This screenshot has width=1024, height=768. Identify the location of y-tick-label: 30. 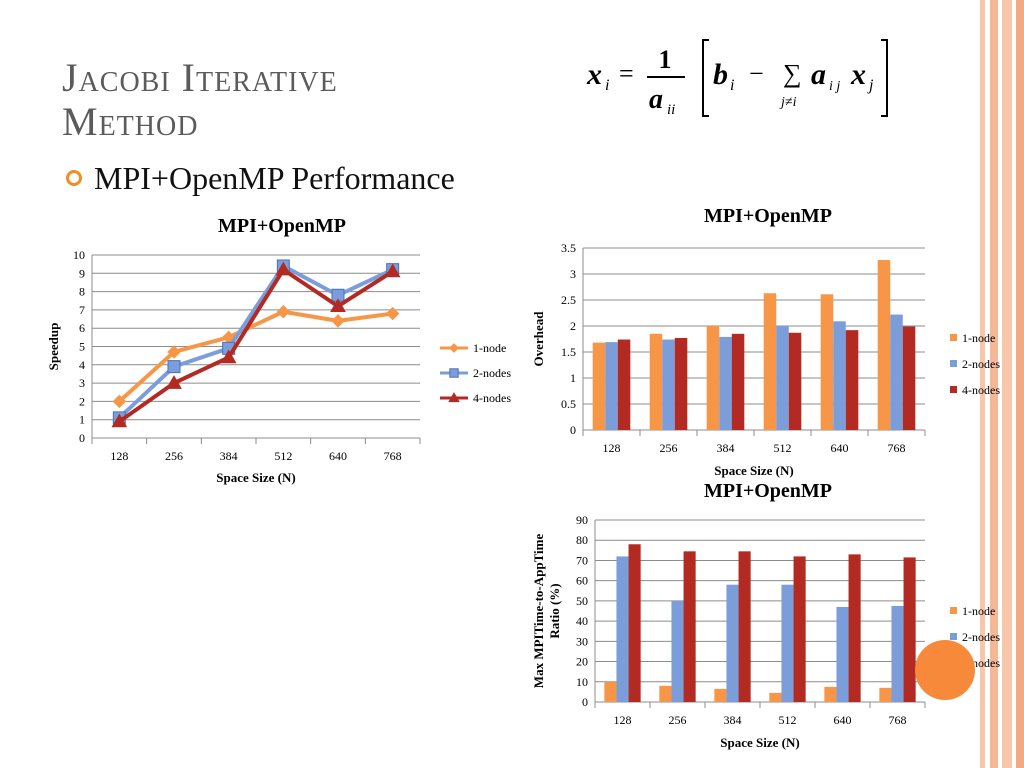
(582, 641).